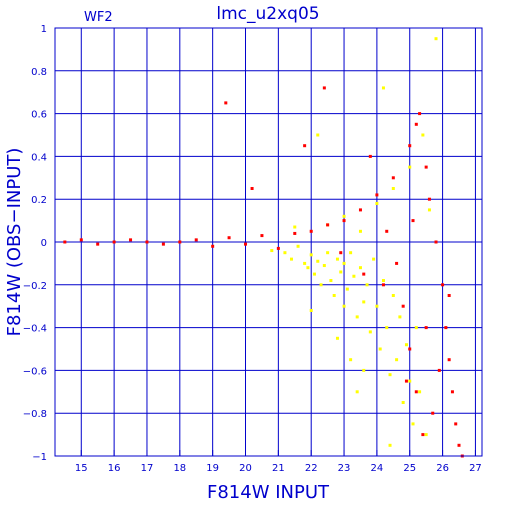  Describe the element at coordinates (35, 414) in the screenshot. I see `y-tick-label: −0.8` at that location.